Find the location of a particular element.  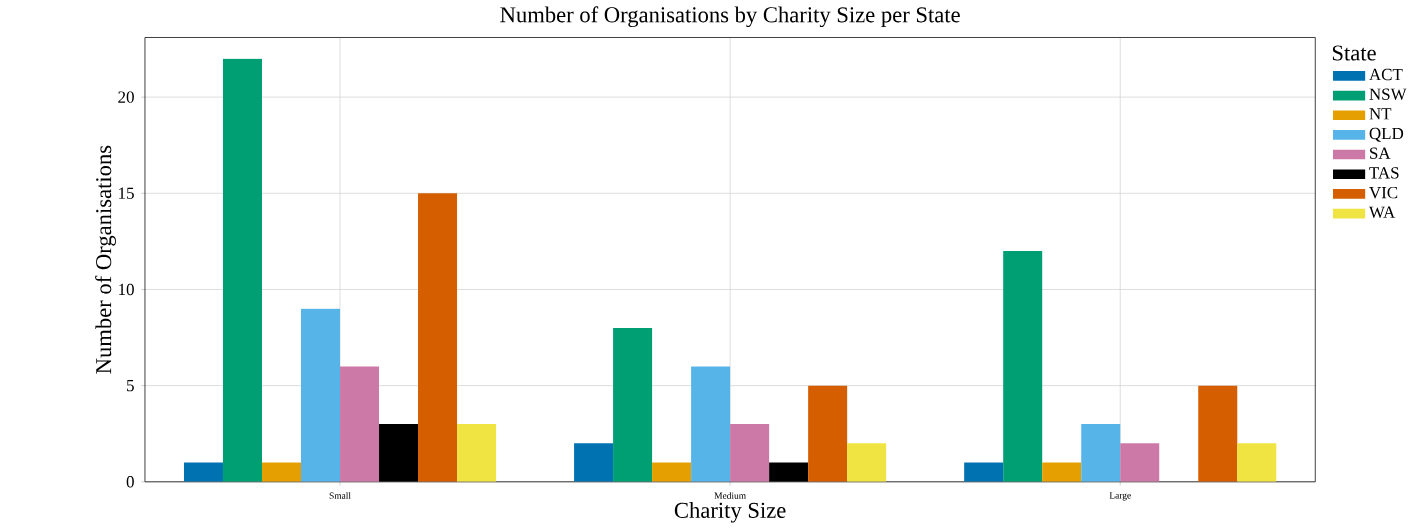

y-tick-label: 0 is located at coordinates (130, 482).